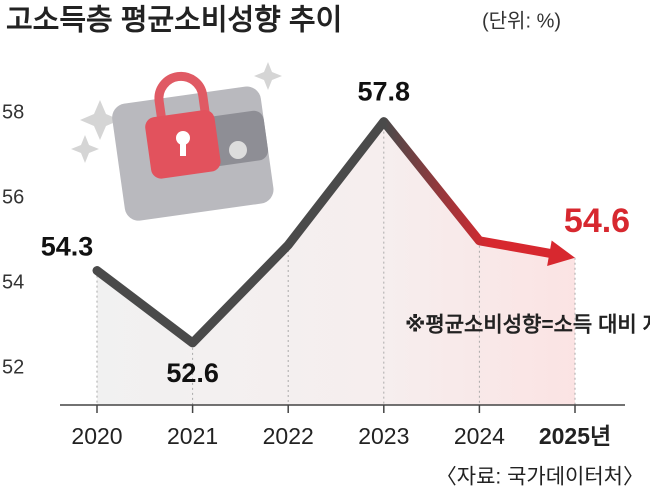  What do you see at coordinates (96, 436) in the screenshot?
I see `x-tick-label: 2020` at bounding box center [96, 436].